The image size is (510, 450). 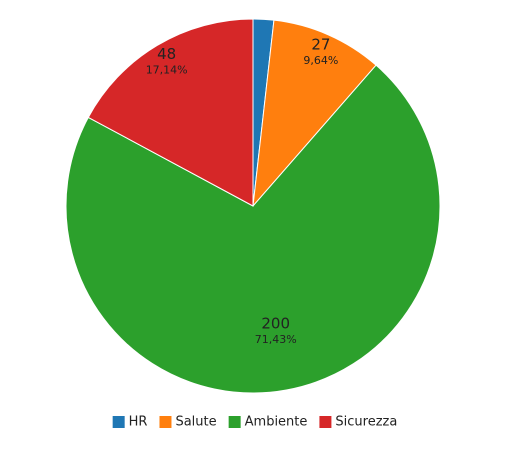 What do you see at coordinates (276, 339) in the screenshot?
I see `slice-percent-label: 71,43%` at bounding box center [276, 339].